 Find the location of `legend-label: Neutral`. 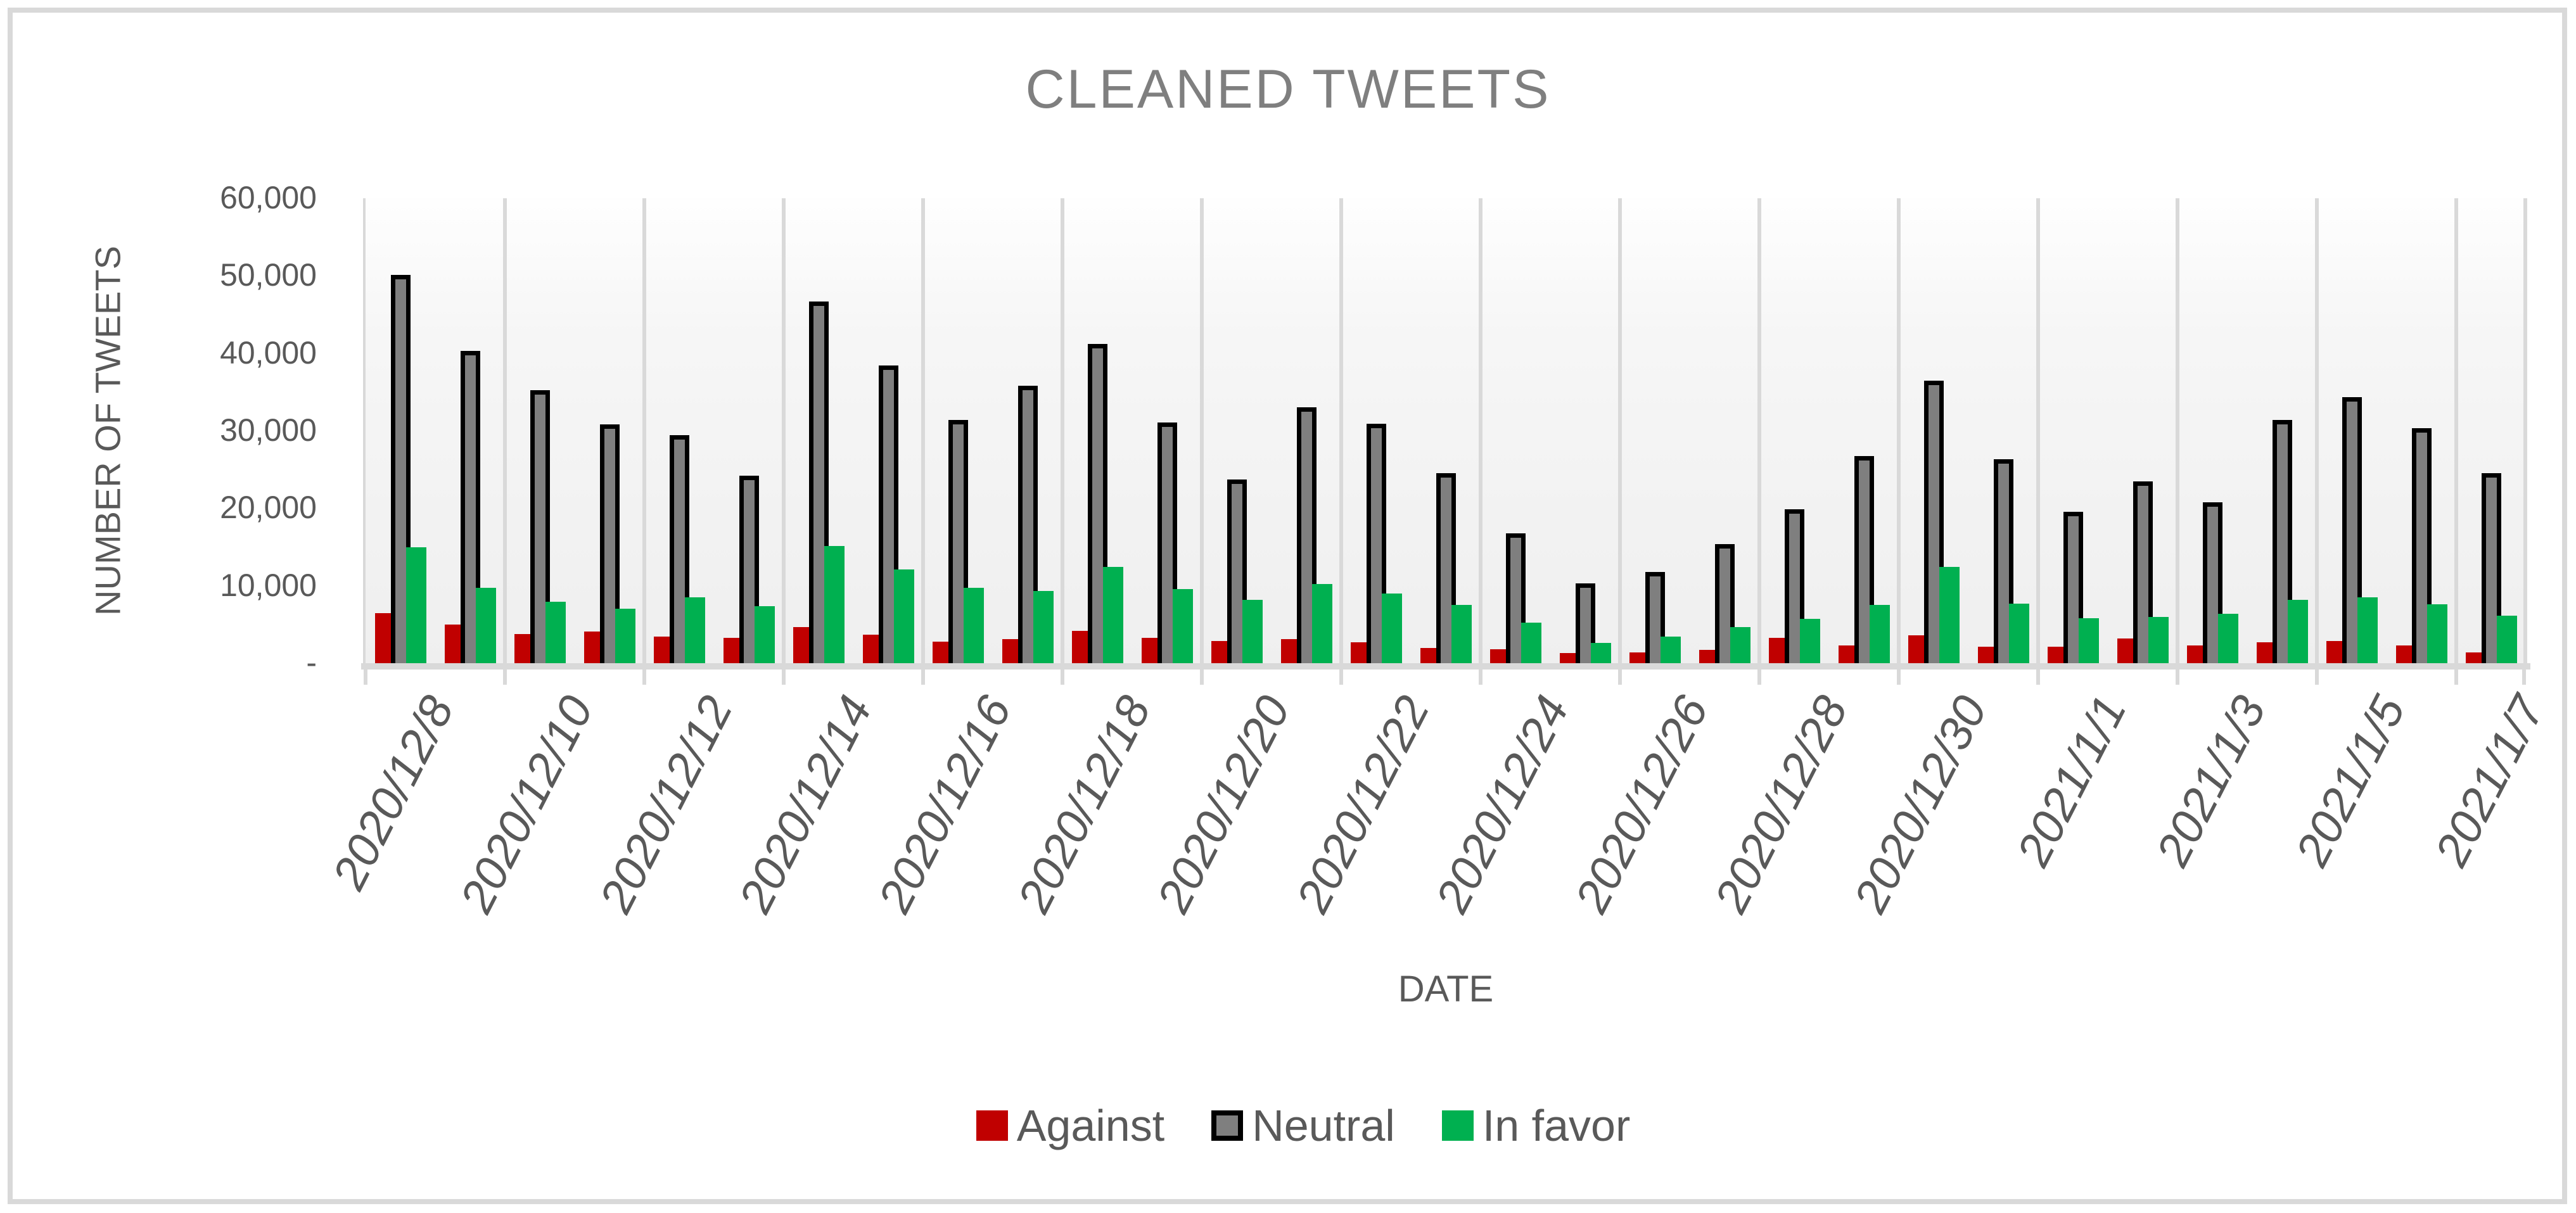

legend-label: Neutral is located at coordinates (1324, 1125).